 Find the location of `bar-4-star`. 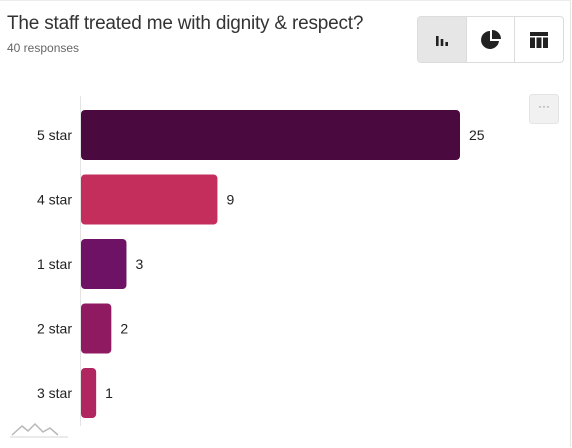

bar-4-star is located at coordinates (149, 199).